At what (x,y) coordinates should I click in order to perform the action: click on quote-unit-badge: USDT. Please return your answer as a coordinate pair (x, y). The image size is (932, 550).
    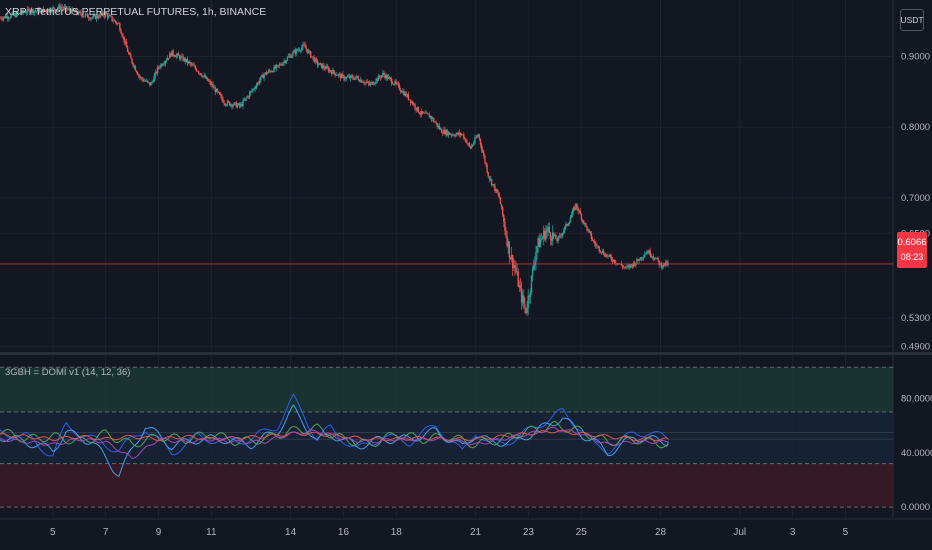
    Looking at the image, I should click on (912, 20).